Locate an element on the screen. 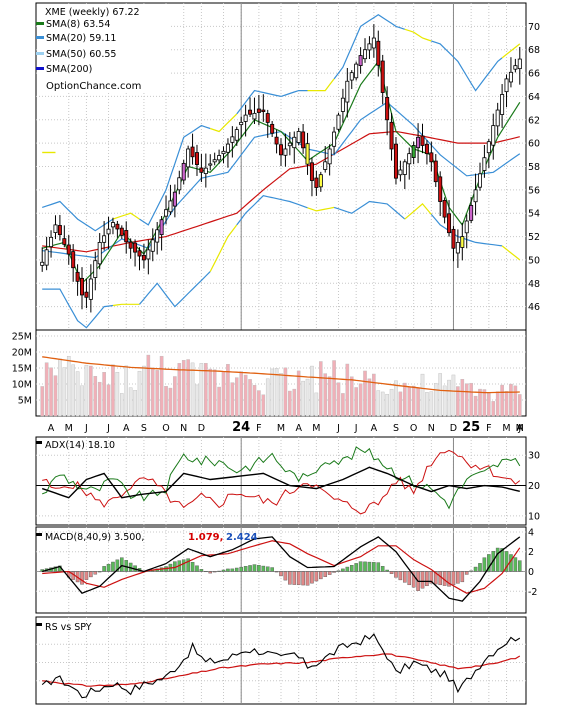  volume-tick-label: 15M is located at coordinates (22, 369).